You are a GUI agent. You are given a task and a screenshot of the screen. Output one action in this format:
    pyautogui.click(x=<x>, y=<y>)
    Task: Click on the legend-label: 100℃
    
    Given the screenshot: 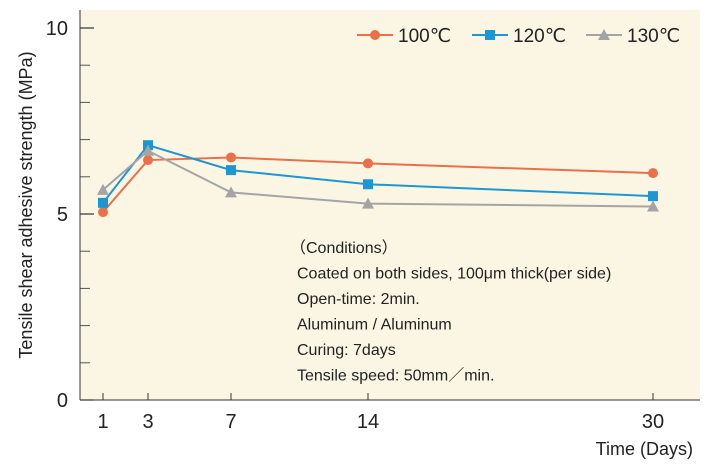 What is the action you would take?
    pyautogui.click(x=424, y=36)
    